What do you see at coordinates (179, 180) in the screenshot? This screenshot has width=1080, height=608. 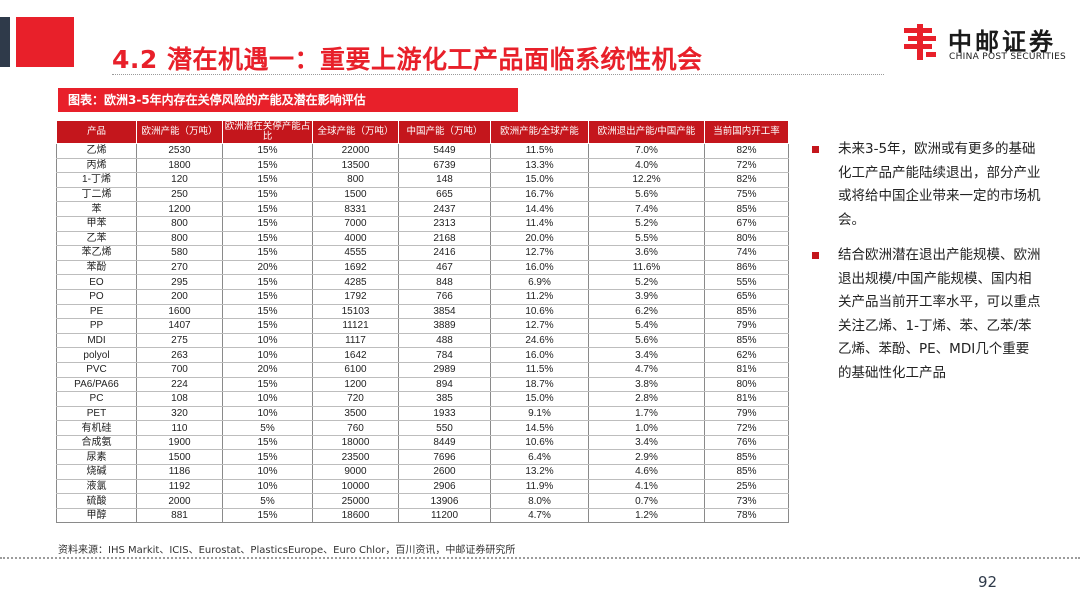 I see `table-cell: 120` at bounding box center [179, 180].